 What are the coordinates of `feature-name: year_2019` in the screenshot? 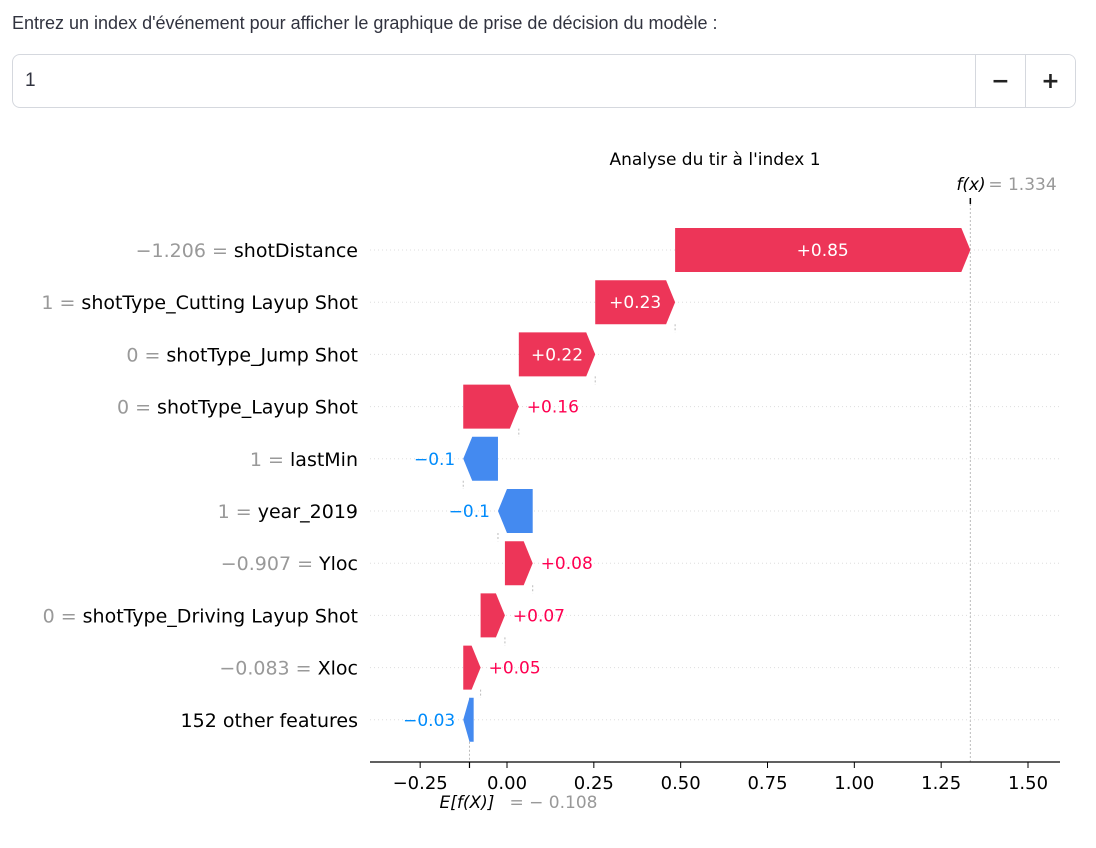 It's located at (308, 512).